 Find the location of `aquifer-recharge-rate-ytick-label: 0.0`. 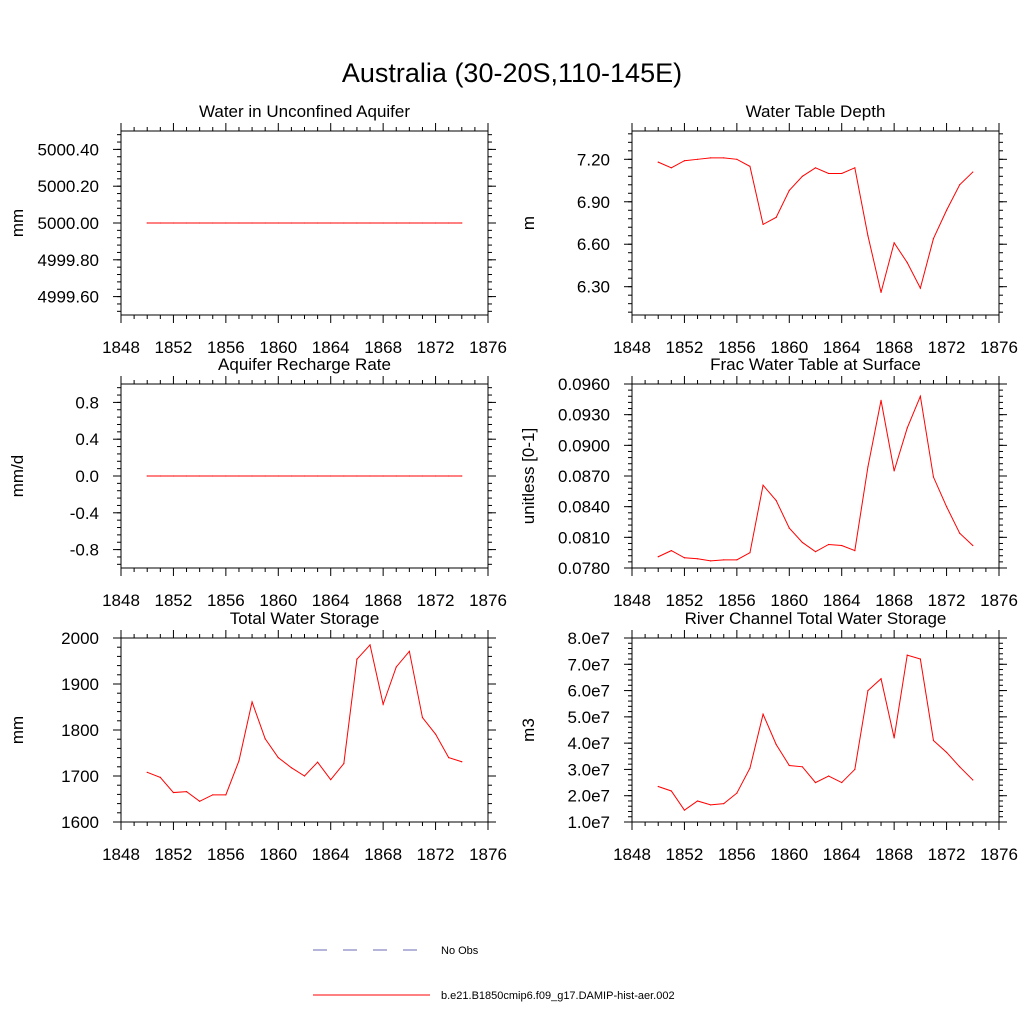

aquifer-recharge-rate-ytick-label: 0.0 is located at coordinates (87, 476).